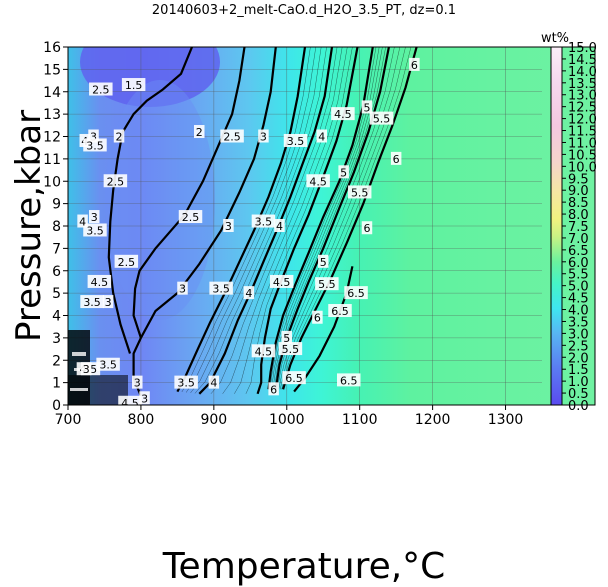 This screenshot has width=608, height=587. I want to click on colorbar-tick-label: 0.5, so click(578, 394).